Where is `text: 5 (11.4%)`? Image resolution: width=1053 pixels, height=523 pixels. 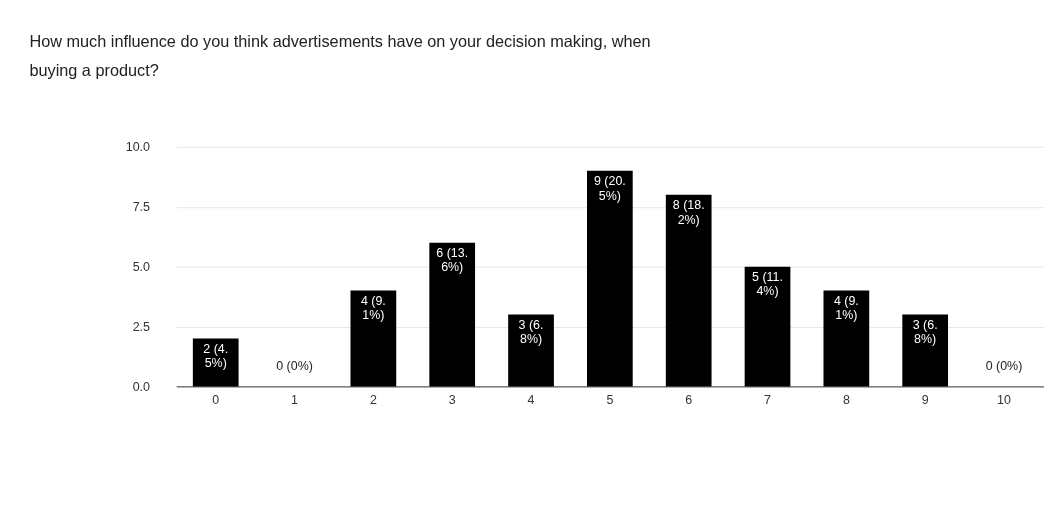 text: 5 (11.4%) is located at coordinates (767, 284).